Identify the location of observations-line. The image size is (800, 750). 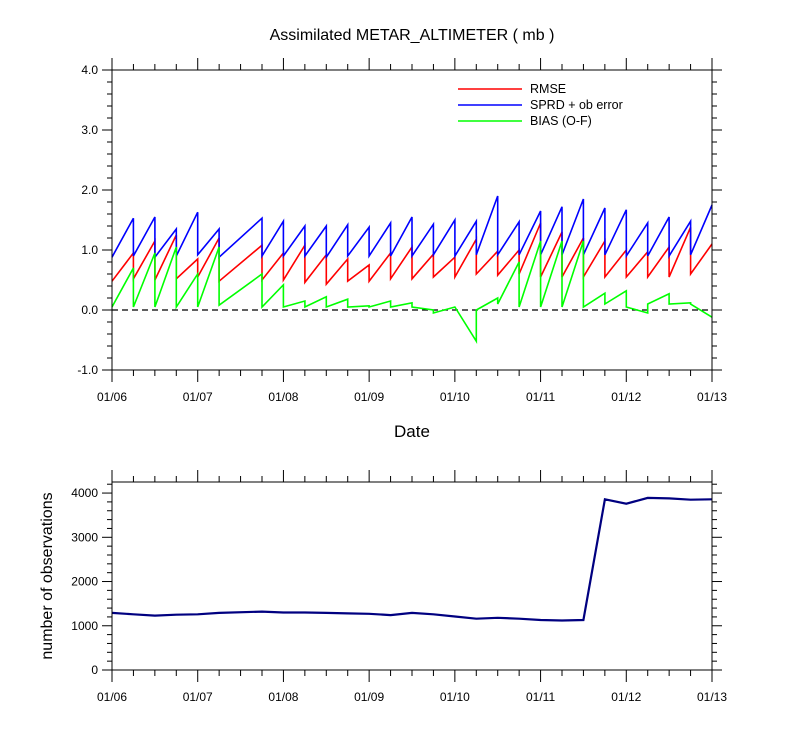
(412, 559).